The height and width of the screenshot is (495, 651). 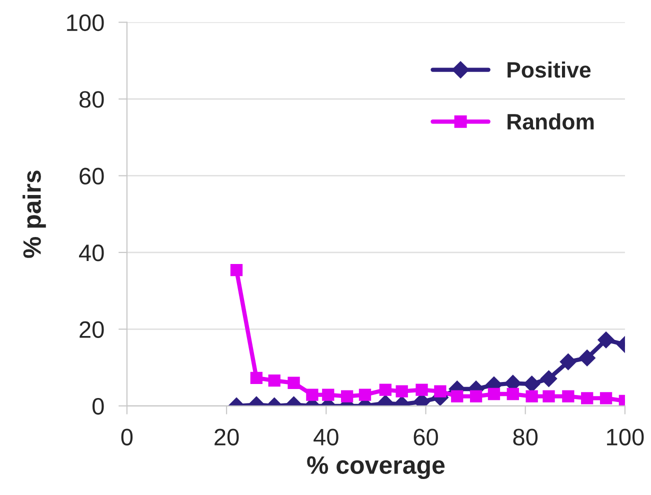 I want to click on x-tick-label: 100, so click(x=625, y=437).